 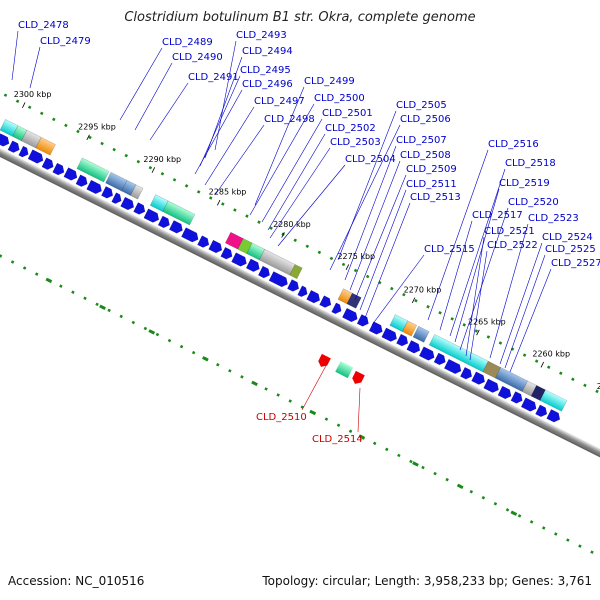 I want to click on gene-label: CLD_2479, so click(x=65, y=41).